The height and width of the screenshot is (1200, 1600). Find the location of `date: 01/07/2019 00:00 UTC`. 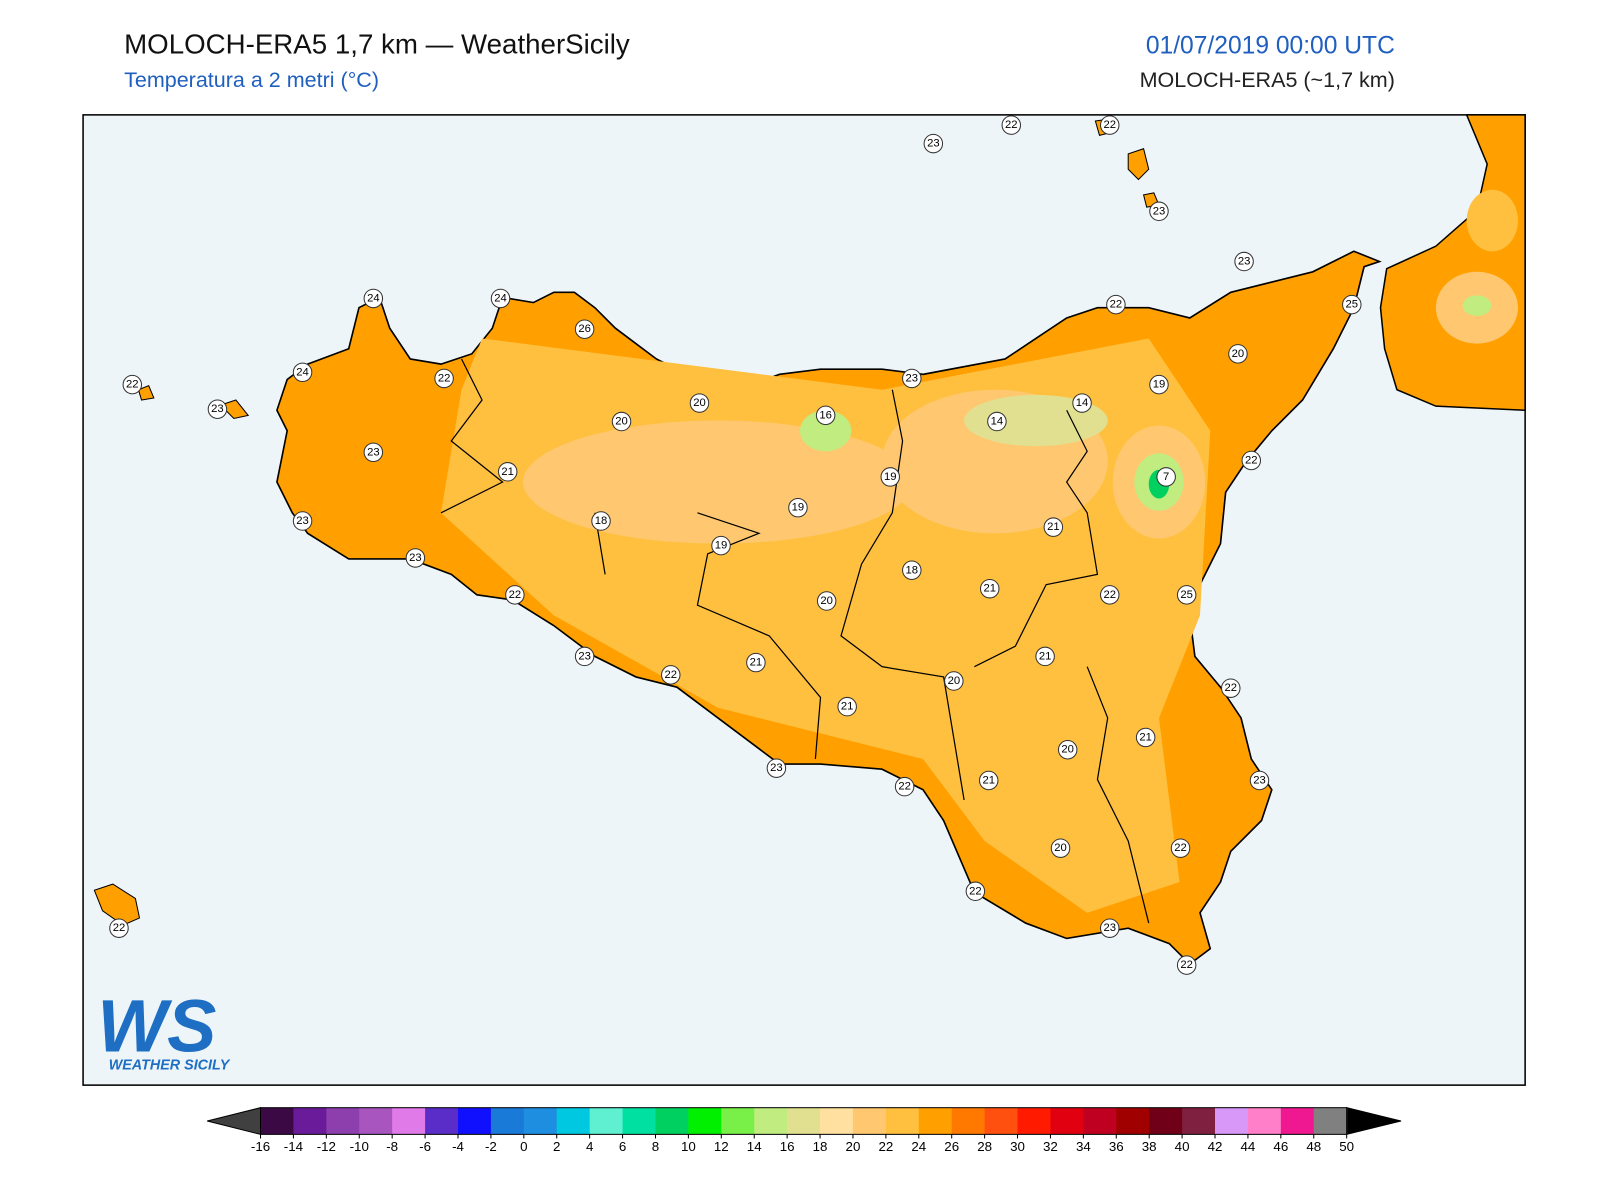

date: 01/07/2019 00:00 UTC is located at coordinates (1270, 45).